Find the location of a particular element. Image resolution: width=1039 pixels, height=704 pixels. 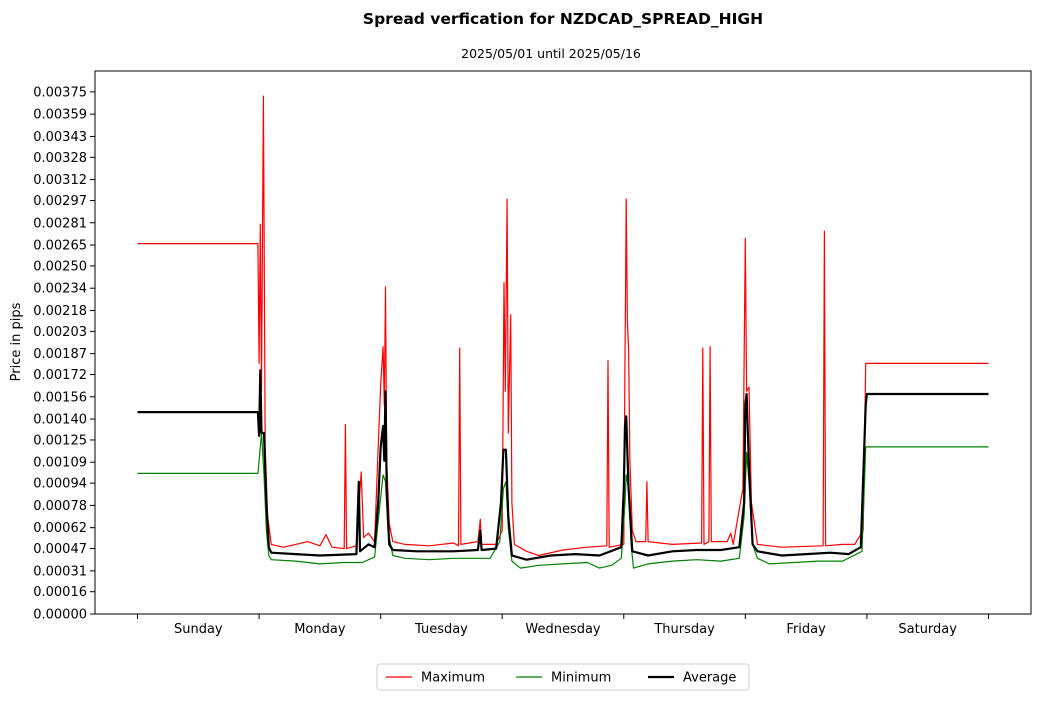

legend-frame is located at coordinates (563, 677).